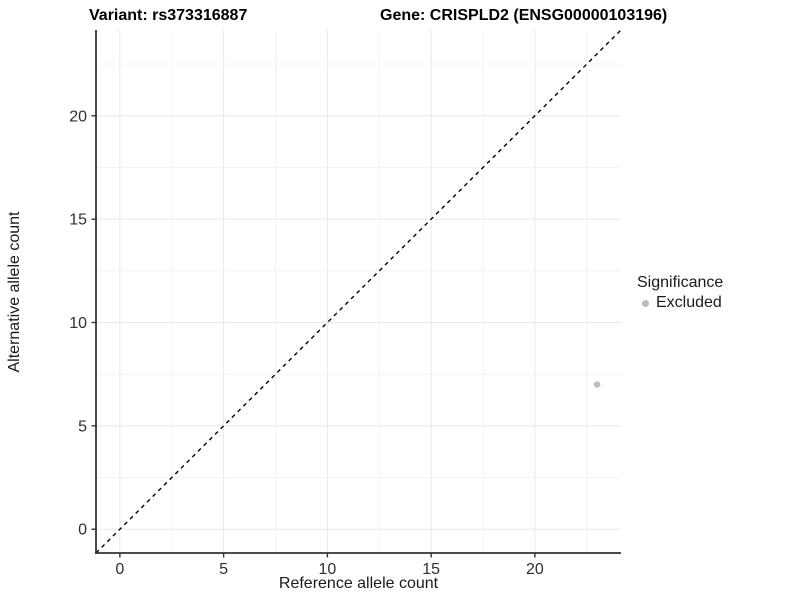  I want to click on x-axis-title: Reference allele count, so click(358, 583).